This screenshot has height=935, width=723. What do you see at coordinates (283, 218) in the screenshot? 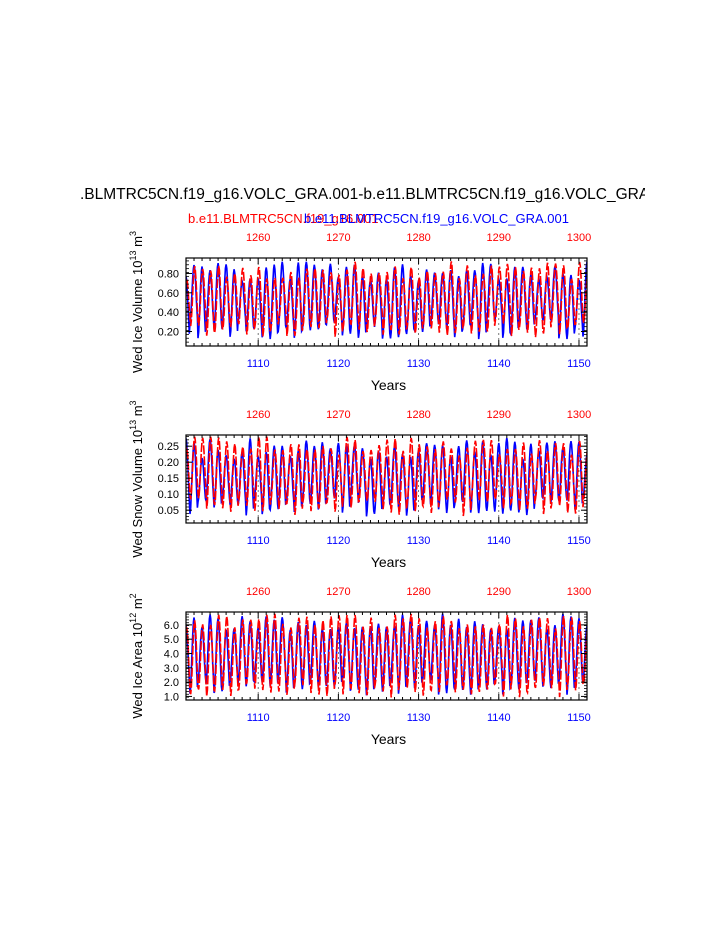
I see `legend-red-run: b.e11.BLMTRC5CN.f19_g16.001` at bounding box center [283, 218].